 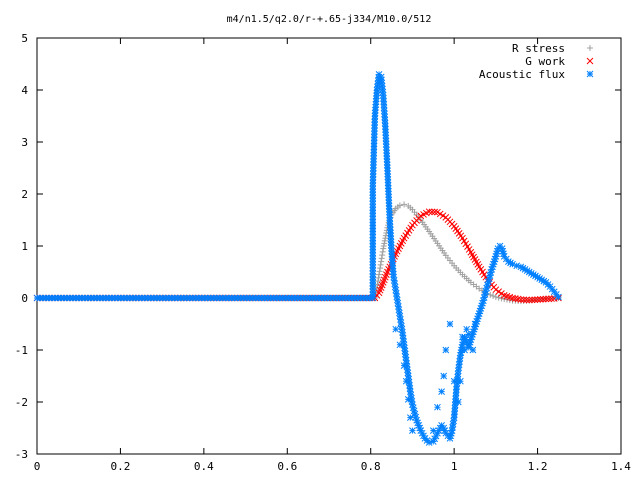 What do you see at coordinates (621, 466) in the screenshot?
I see `x-tick-label: 1.4` at bounding box center [621, 466].